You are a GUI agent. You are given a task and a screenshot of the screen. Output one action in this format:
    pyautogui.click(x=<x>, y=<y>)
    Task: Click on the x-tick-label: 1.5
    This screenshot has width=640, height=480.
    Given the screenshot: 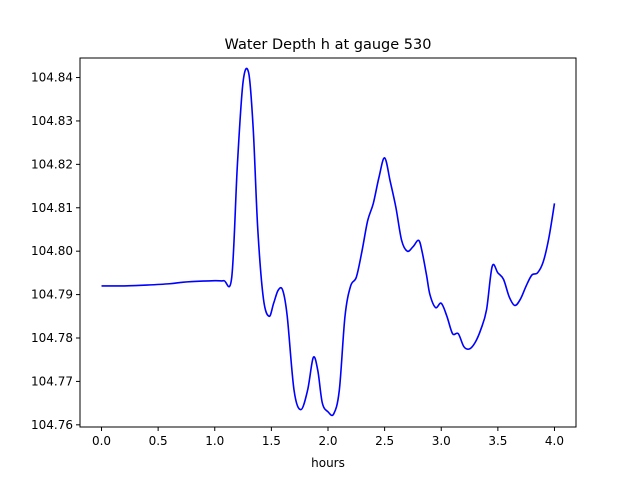 What is the action you would take?
    pyautogui.click(x=271, y=441)
    